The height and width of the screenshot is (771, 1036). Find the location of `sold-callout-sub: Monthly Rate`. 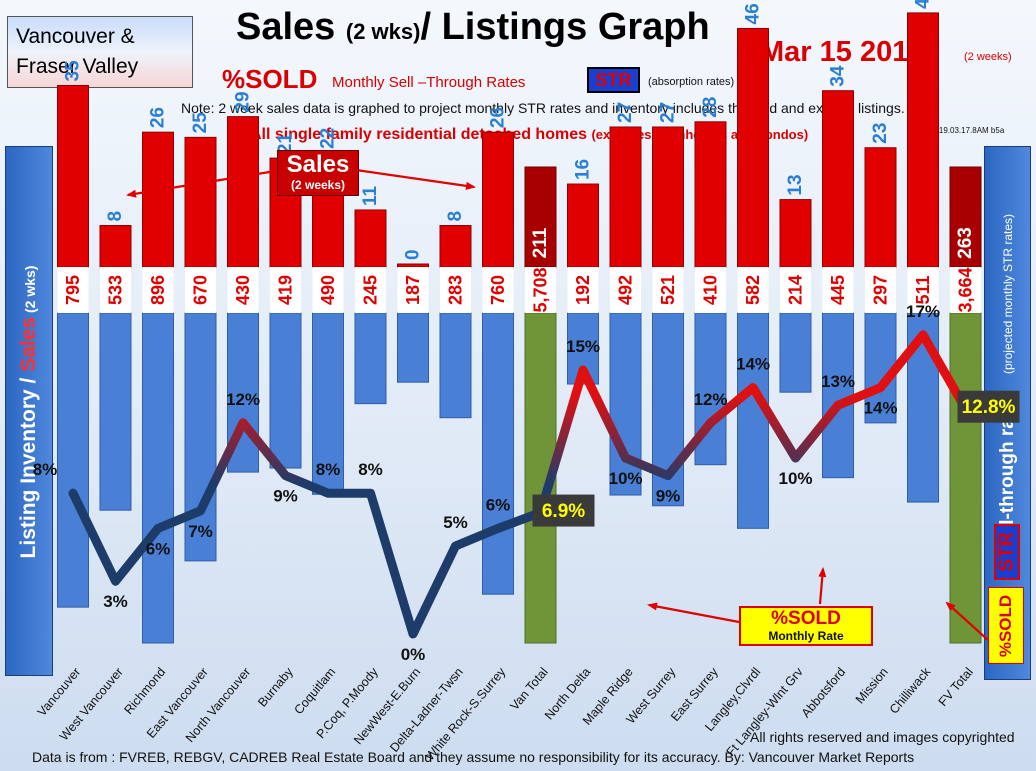

sold-callout-sub: Monthly Rate is located at coordinates (806, 636).